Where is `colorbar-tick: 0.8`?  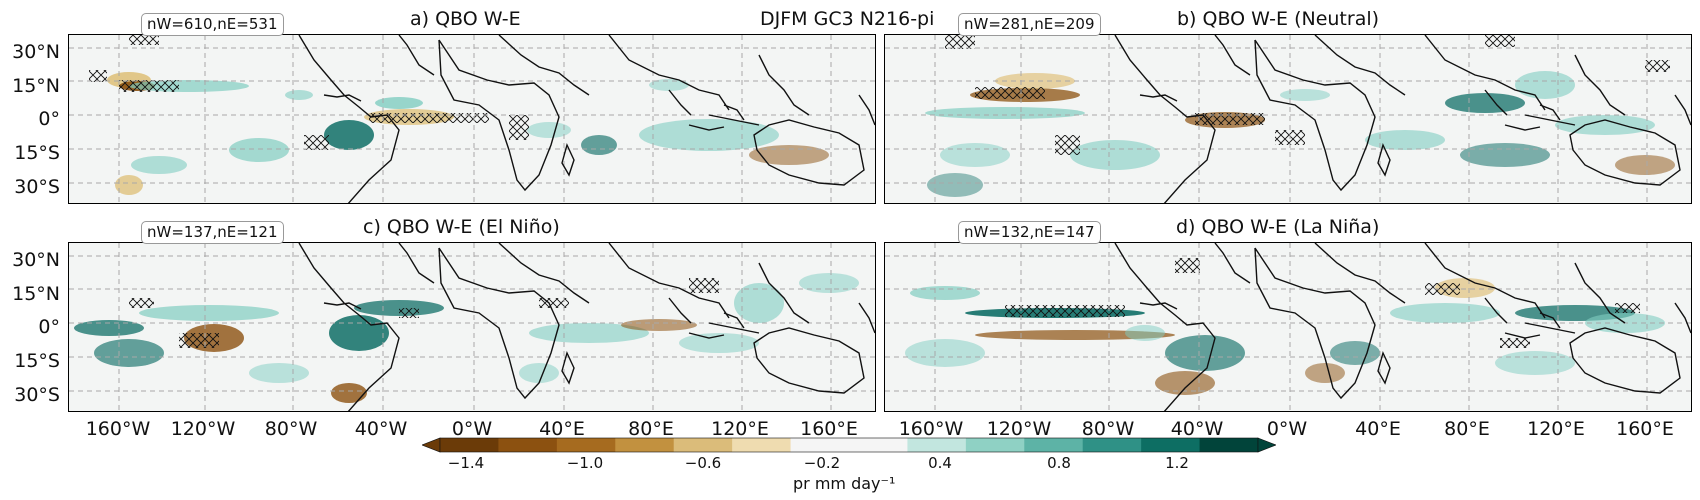
colorbar-tick: 0.8 is located at coordinates (1059, 463).